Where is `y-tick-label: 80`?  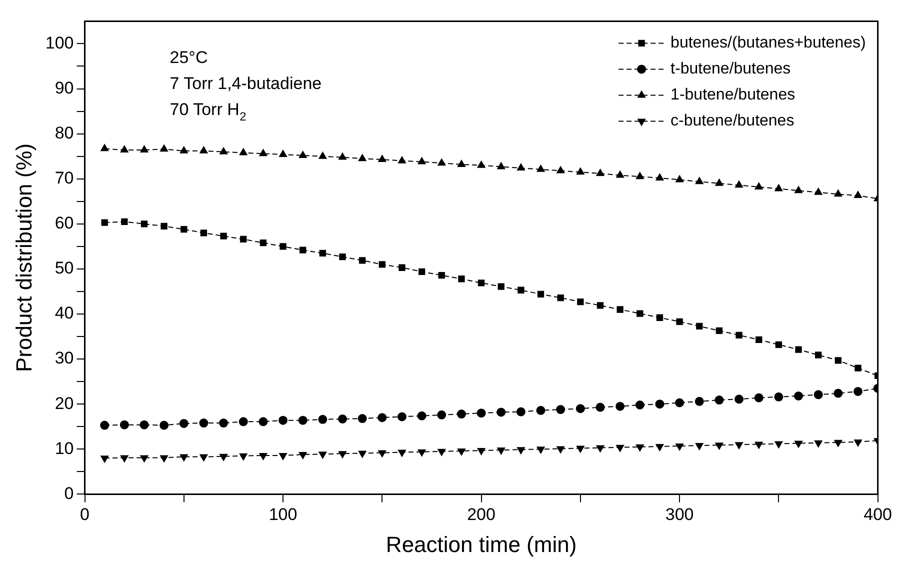 y-tick-label: 80 is located at coordinates (64, 133).